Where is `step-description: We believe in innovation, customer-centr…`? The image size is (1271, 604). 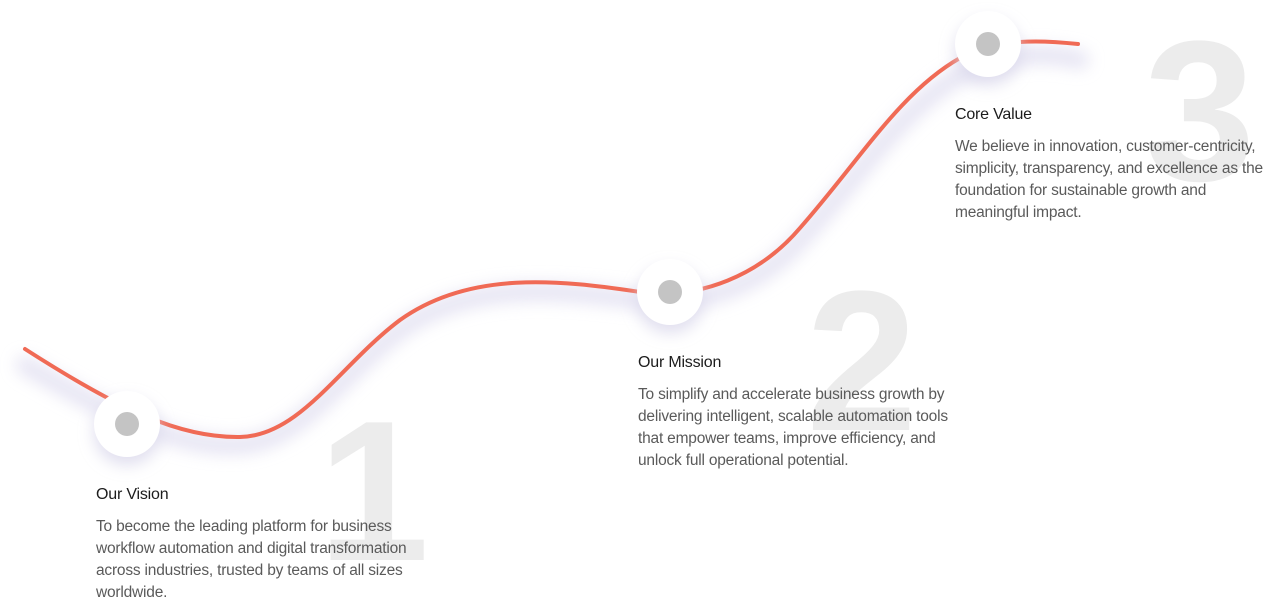 step-description: We believe in innovation, customer-centr… is located at coordinates (1109, 179).